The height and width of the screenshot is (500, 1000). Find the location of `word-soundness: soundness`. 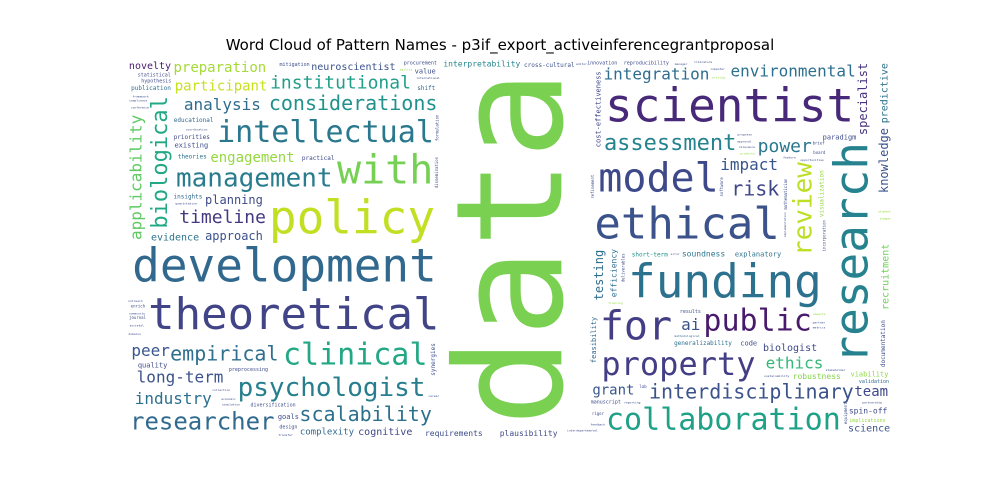

word-soundness: soundness is located at coordinates (704, 253).